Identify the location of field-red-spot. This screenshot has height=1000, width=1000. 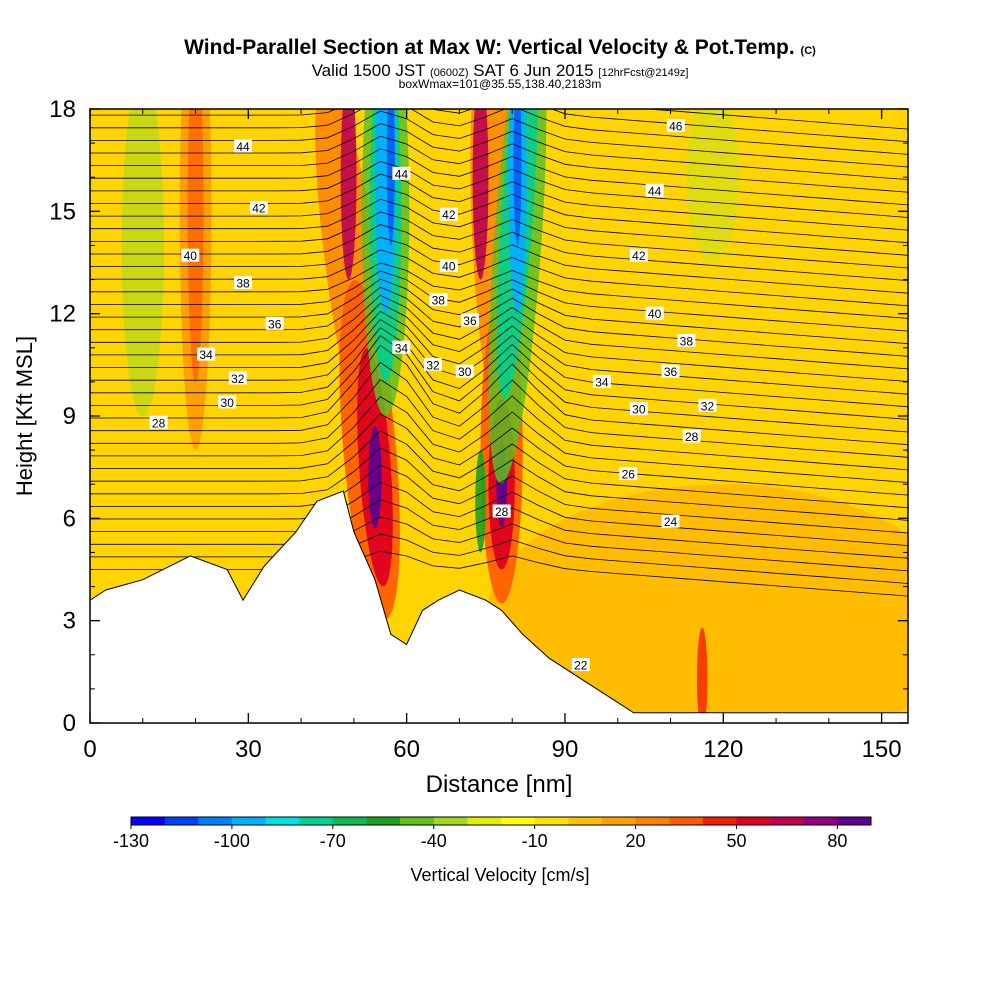
(702, 675).